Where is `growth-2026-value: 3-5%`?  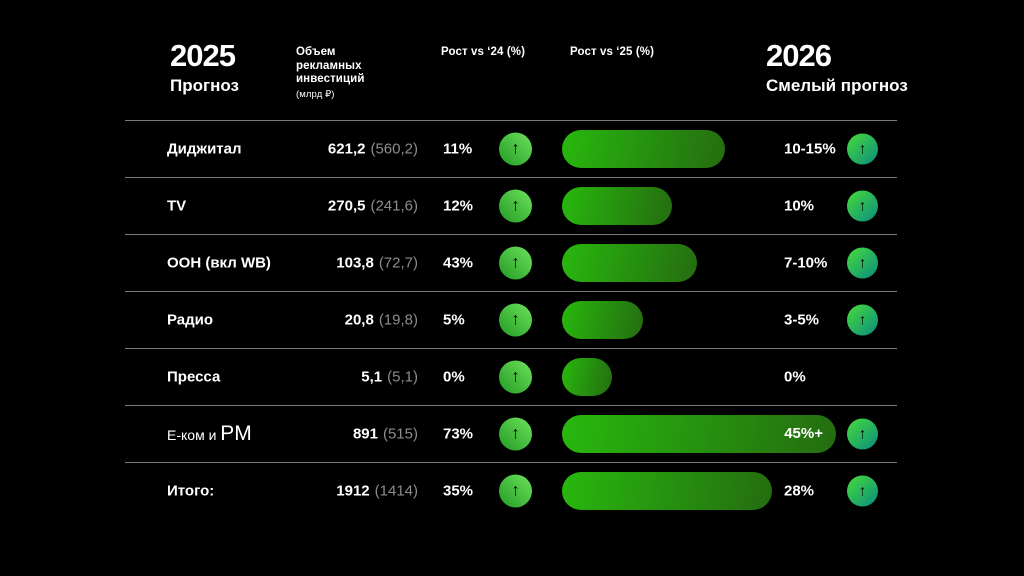
growth-2026-value: 3-5% is located at coordinates (802, 319).